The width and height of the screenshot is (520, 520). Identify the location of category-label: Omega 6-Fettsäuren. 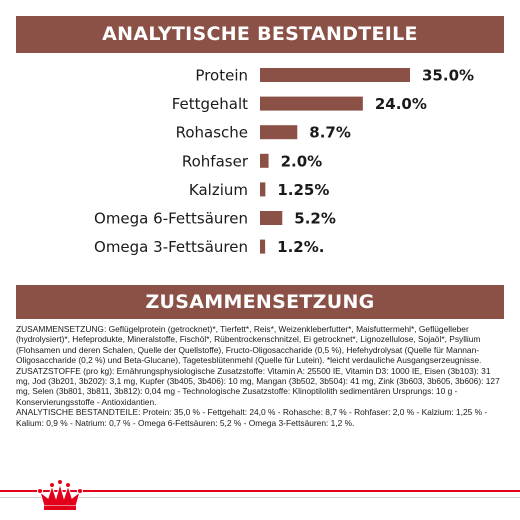
(171, 219).